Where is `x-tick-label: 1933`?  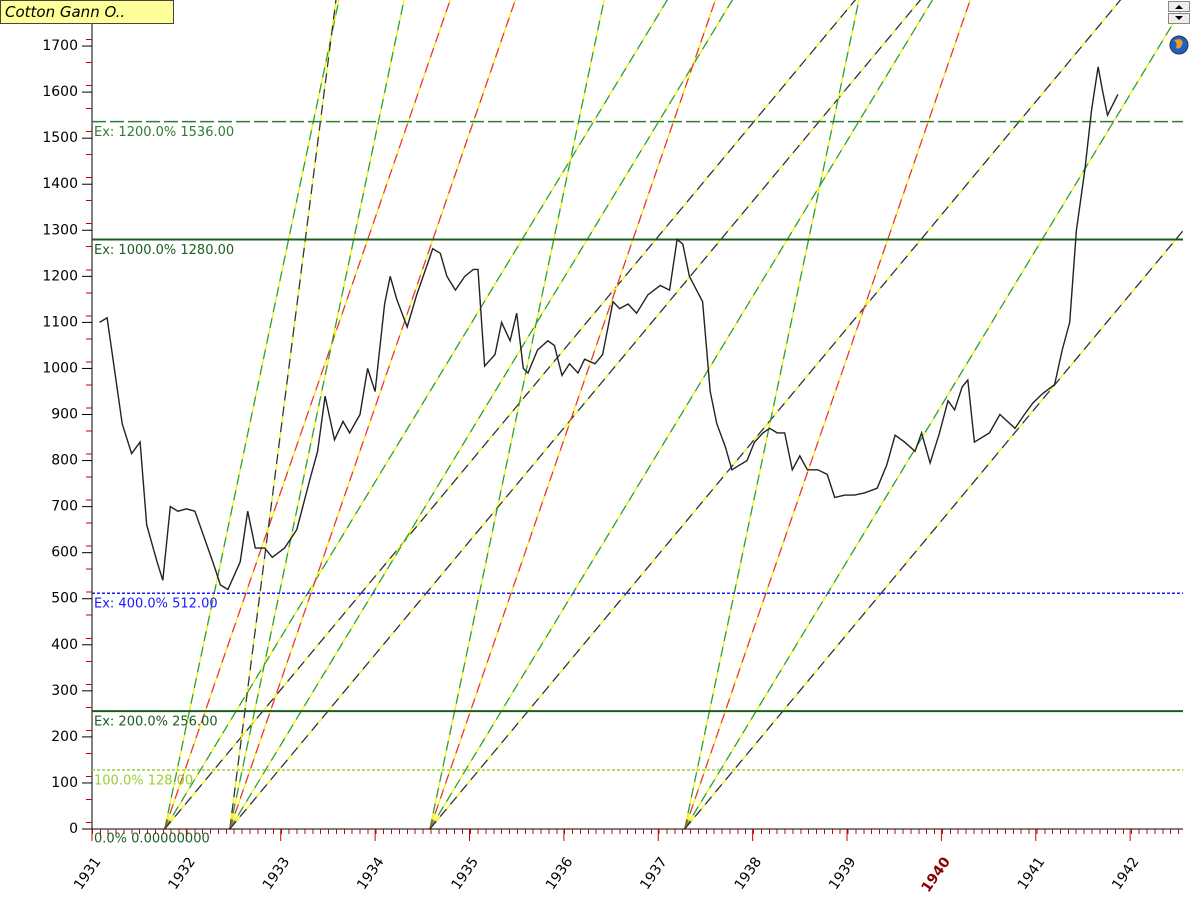
x-tick-label: 1933 is located at coordinates (277, 873).